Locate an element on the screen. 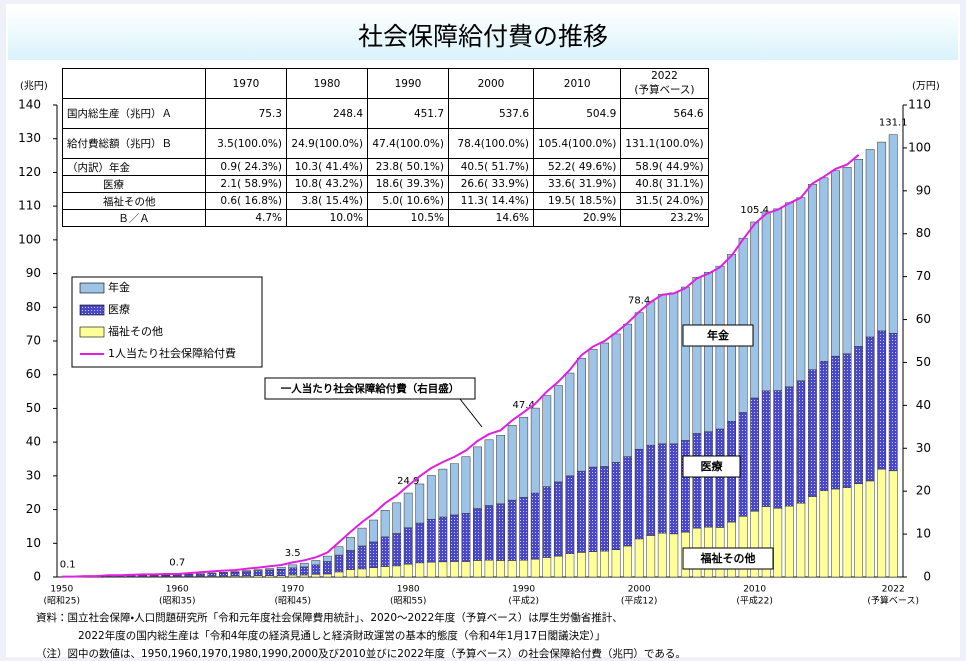 Image resolution: width=966 pixels, height=661 pixels. y2-tick-label: 0 is located at coordinates (927, 577).